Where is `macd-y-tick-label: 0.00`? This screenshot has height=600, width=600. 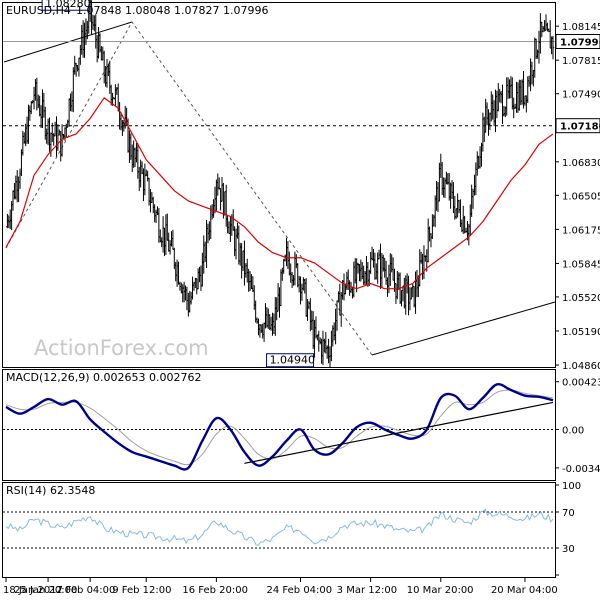
macd-y-tick-label: 0.00 is located at coordinates (573, 431).